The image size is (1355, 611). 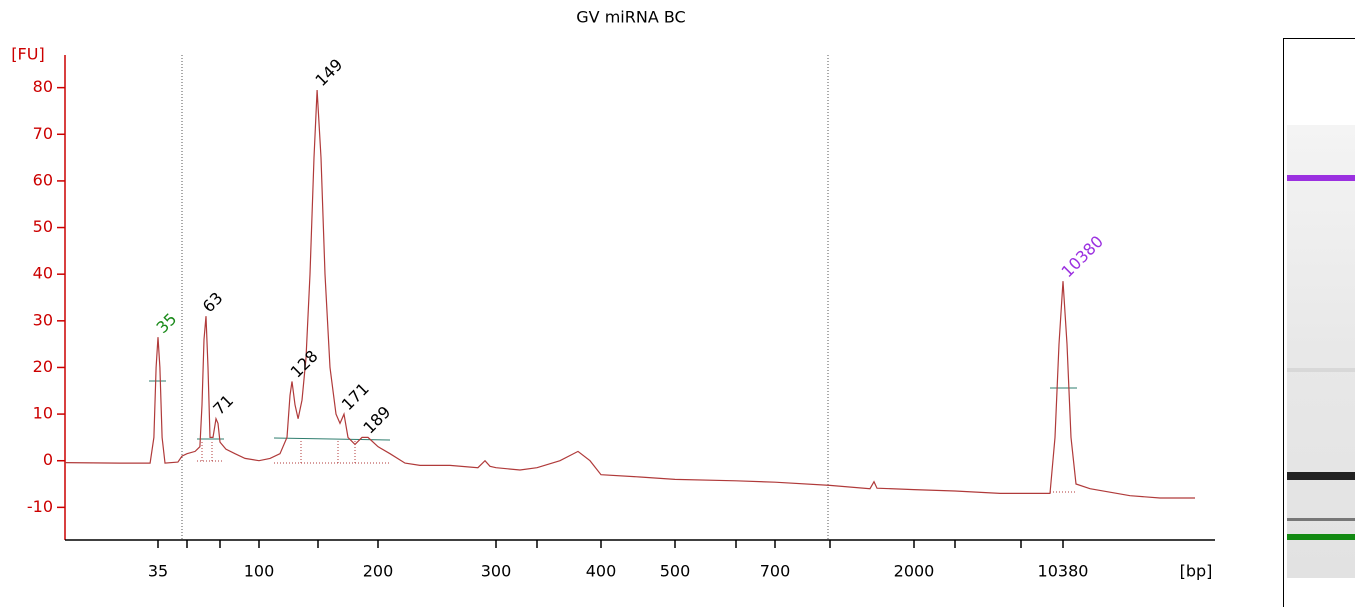 What do you see at coordinates (259, 571) in the screenshot?
I see `x-tick-label: 100` at bounding box center [259, 571].